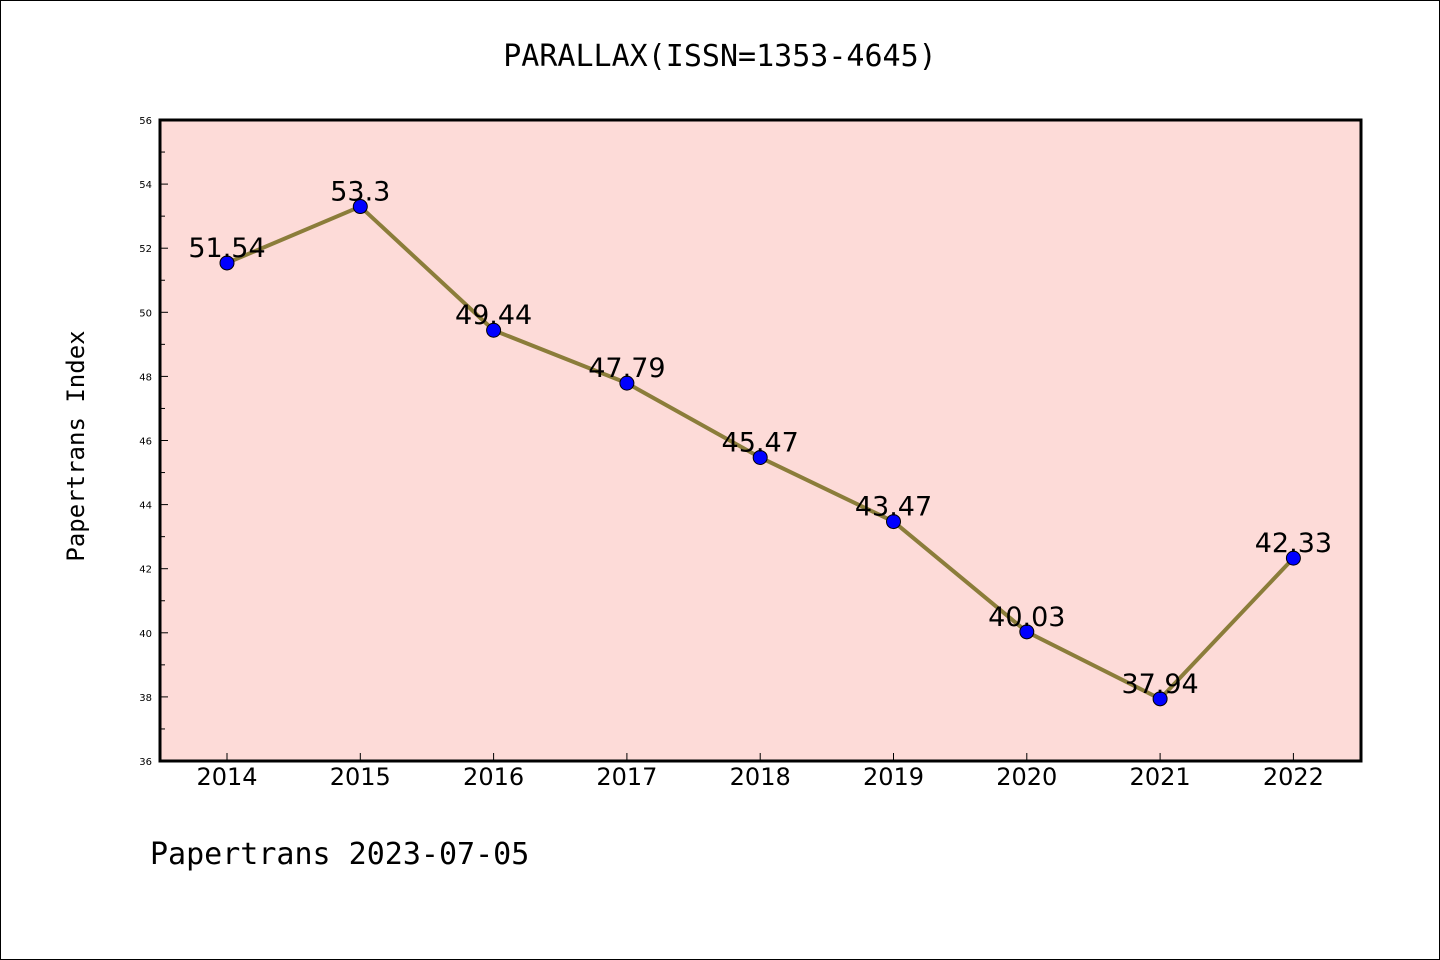 The image size is (1440, 960). What do you see at coordinates (493, 315) in the screenshot?
I see `data-label: 49.44` at bounding box center [493, 315].